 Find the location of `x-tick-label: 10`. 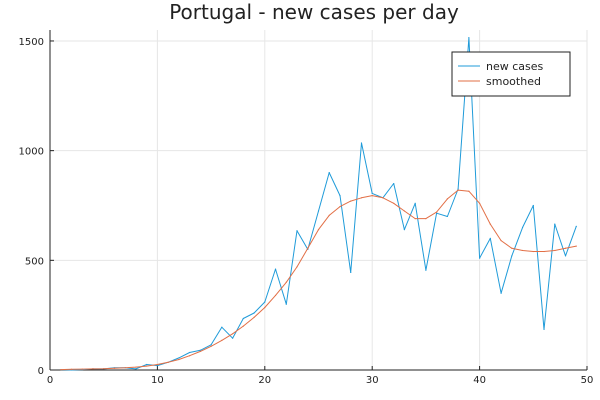

x-tick-label: 10 is located at coordinates (157, 380).